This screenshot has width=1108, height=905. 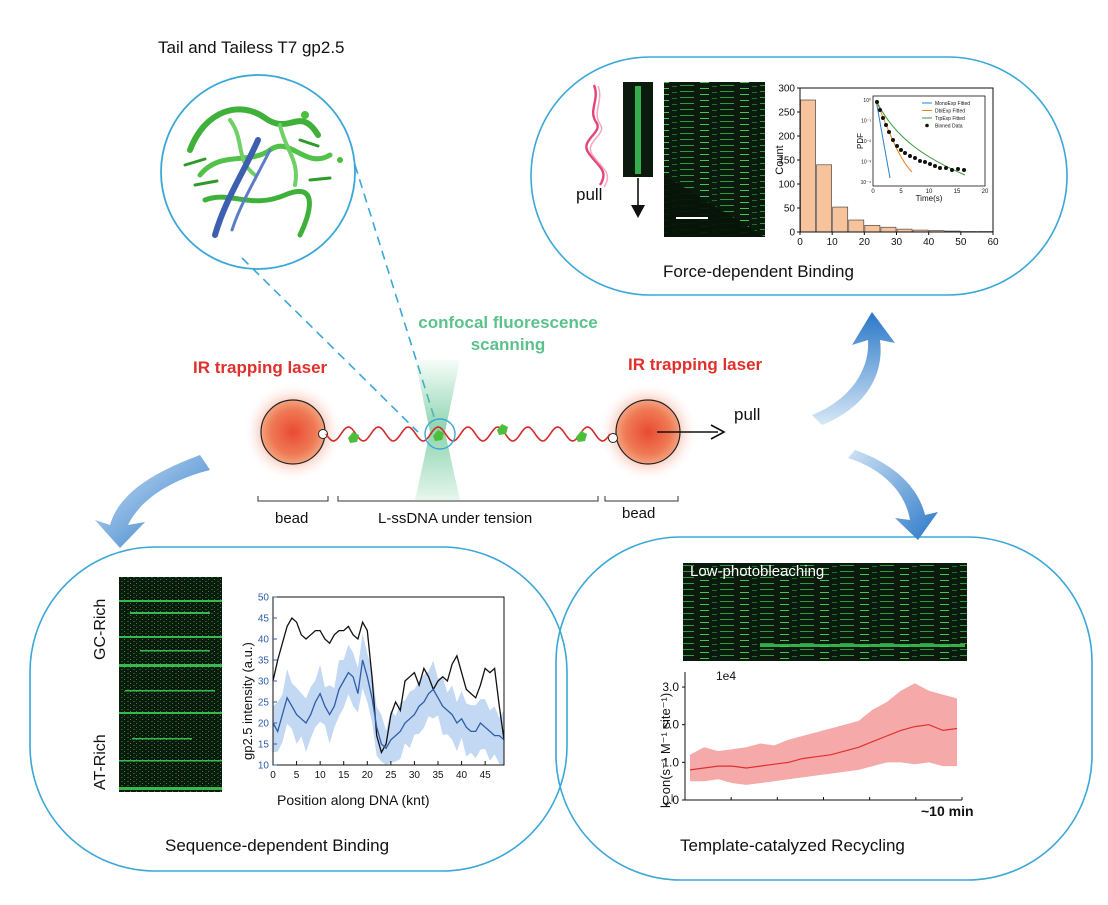 I want to click on inset-legend-label: MonoExp Fitted, so click(x=952, y=104).